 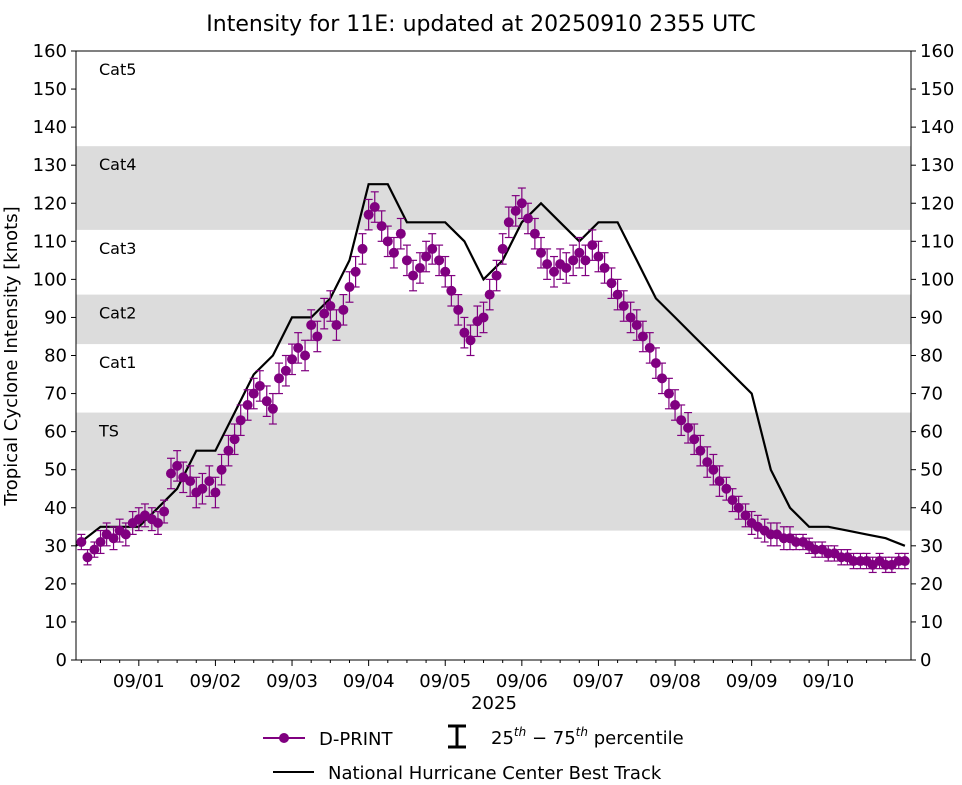 I want to click on band-label-cat4: Cat4, so click(x=117, y=164).